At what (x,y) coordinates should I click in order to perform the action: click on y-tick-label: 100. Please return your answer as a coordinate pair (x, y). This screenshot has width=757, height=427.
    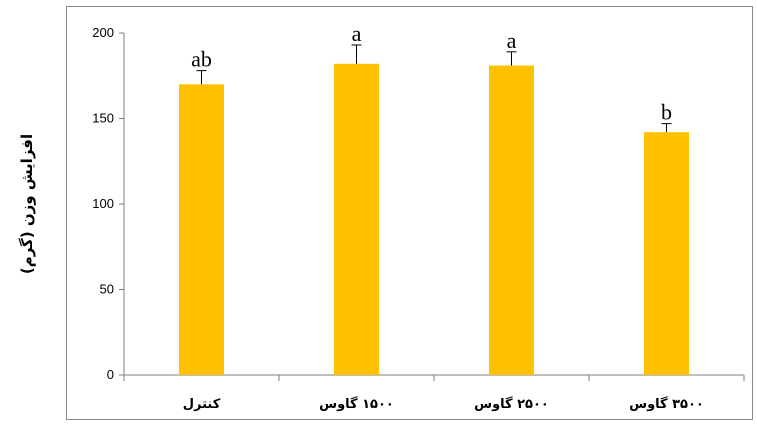
    Looking at the image, I should click on (103, 203).